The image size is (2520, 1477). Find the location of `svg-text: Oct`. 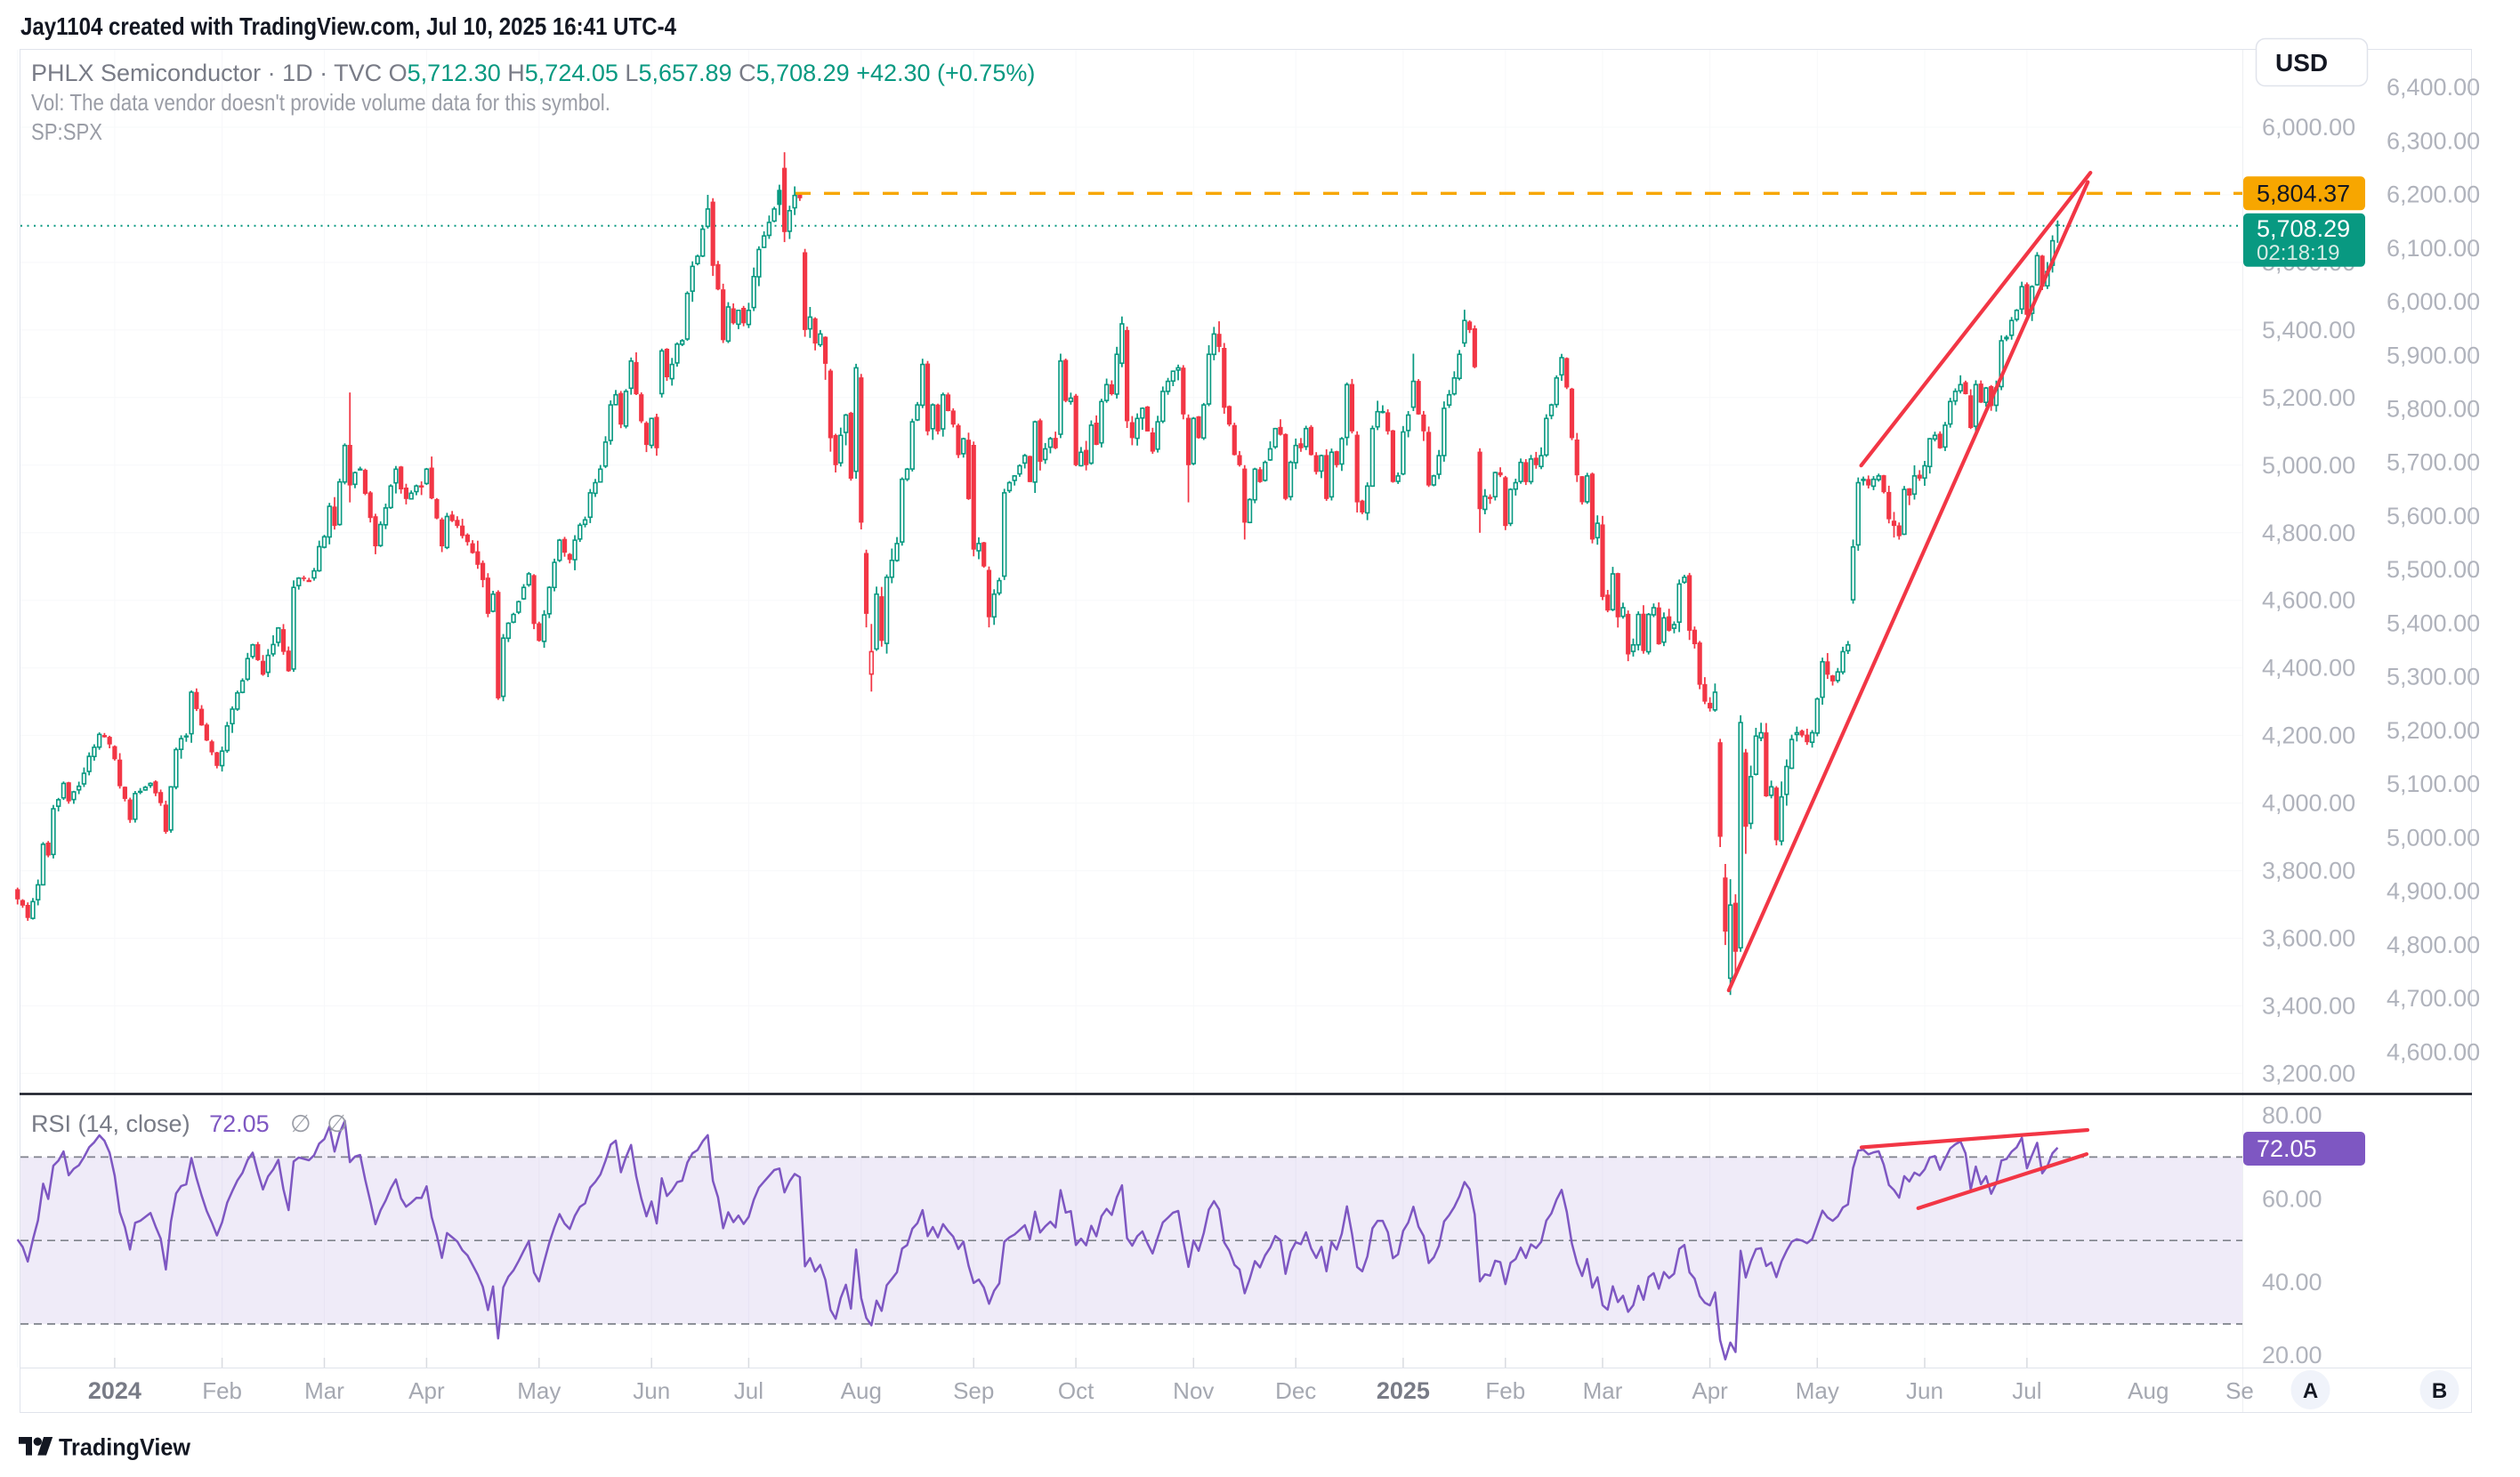

svg-text: Oct is located at coordinates (1076, 1390).